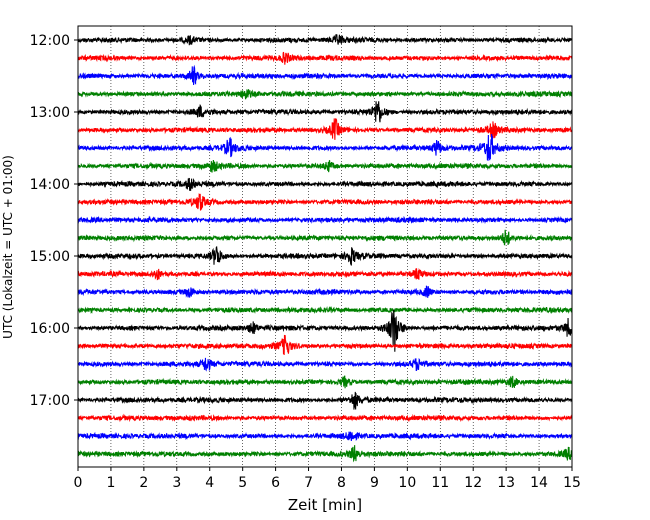  I want to click on y-axis: 12:00 13:00 14:00 15:00 16:00 17:00, so click(54, 221).